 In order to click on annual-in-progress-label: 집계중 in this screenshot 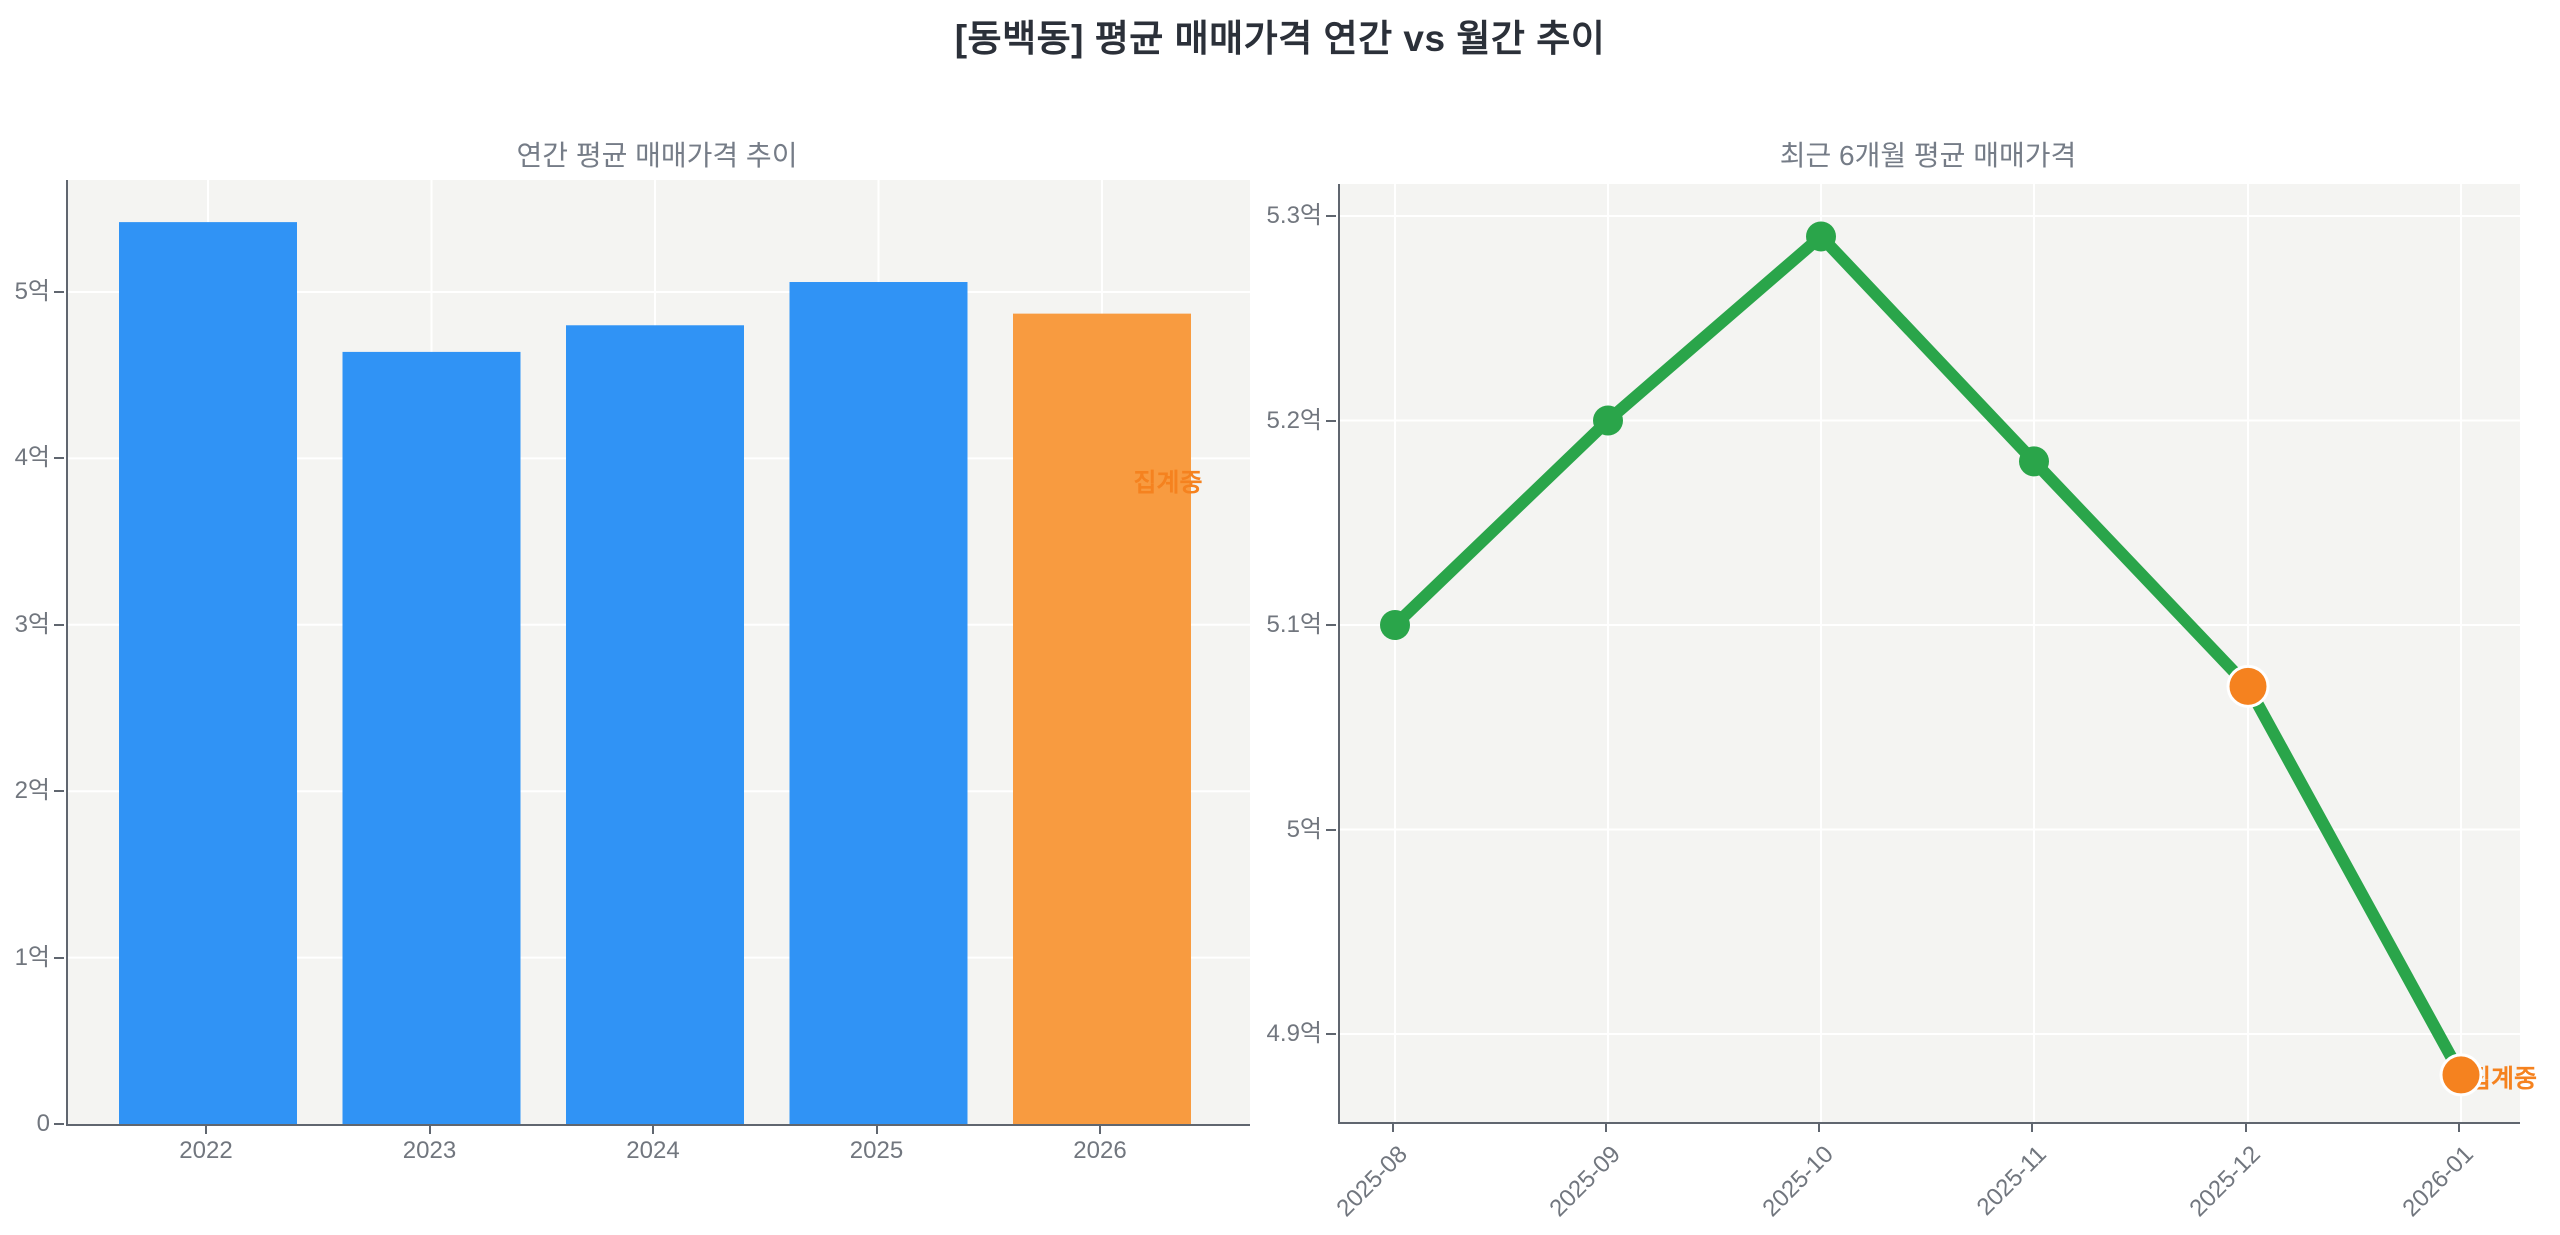, I will do `click(1168, 483)`.